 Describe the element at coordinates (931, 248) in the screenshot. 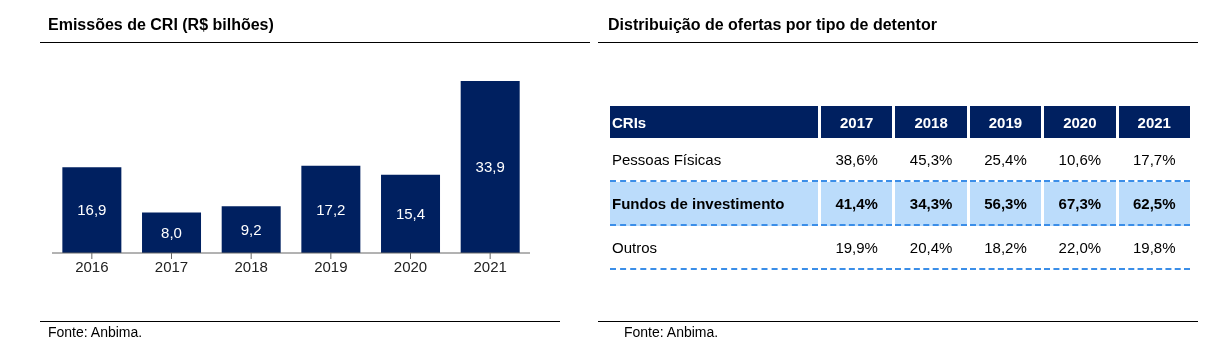

I see `data-label: 20,4%` at that location.